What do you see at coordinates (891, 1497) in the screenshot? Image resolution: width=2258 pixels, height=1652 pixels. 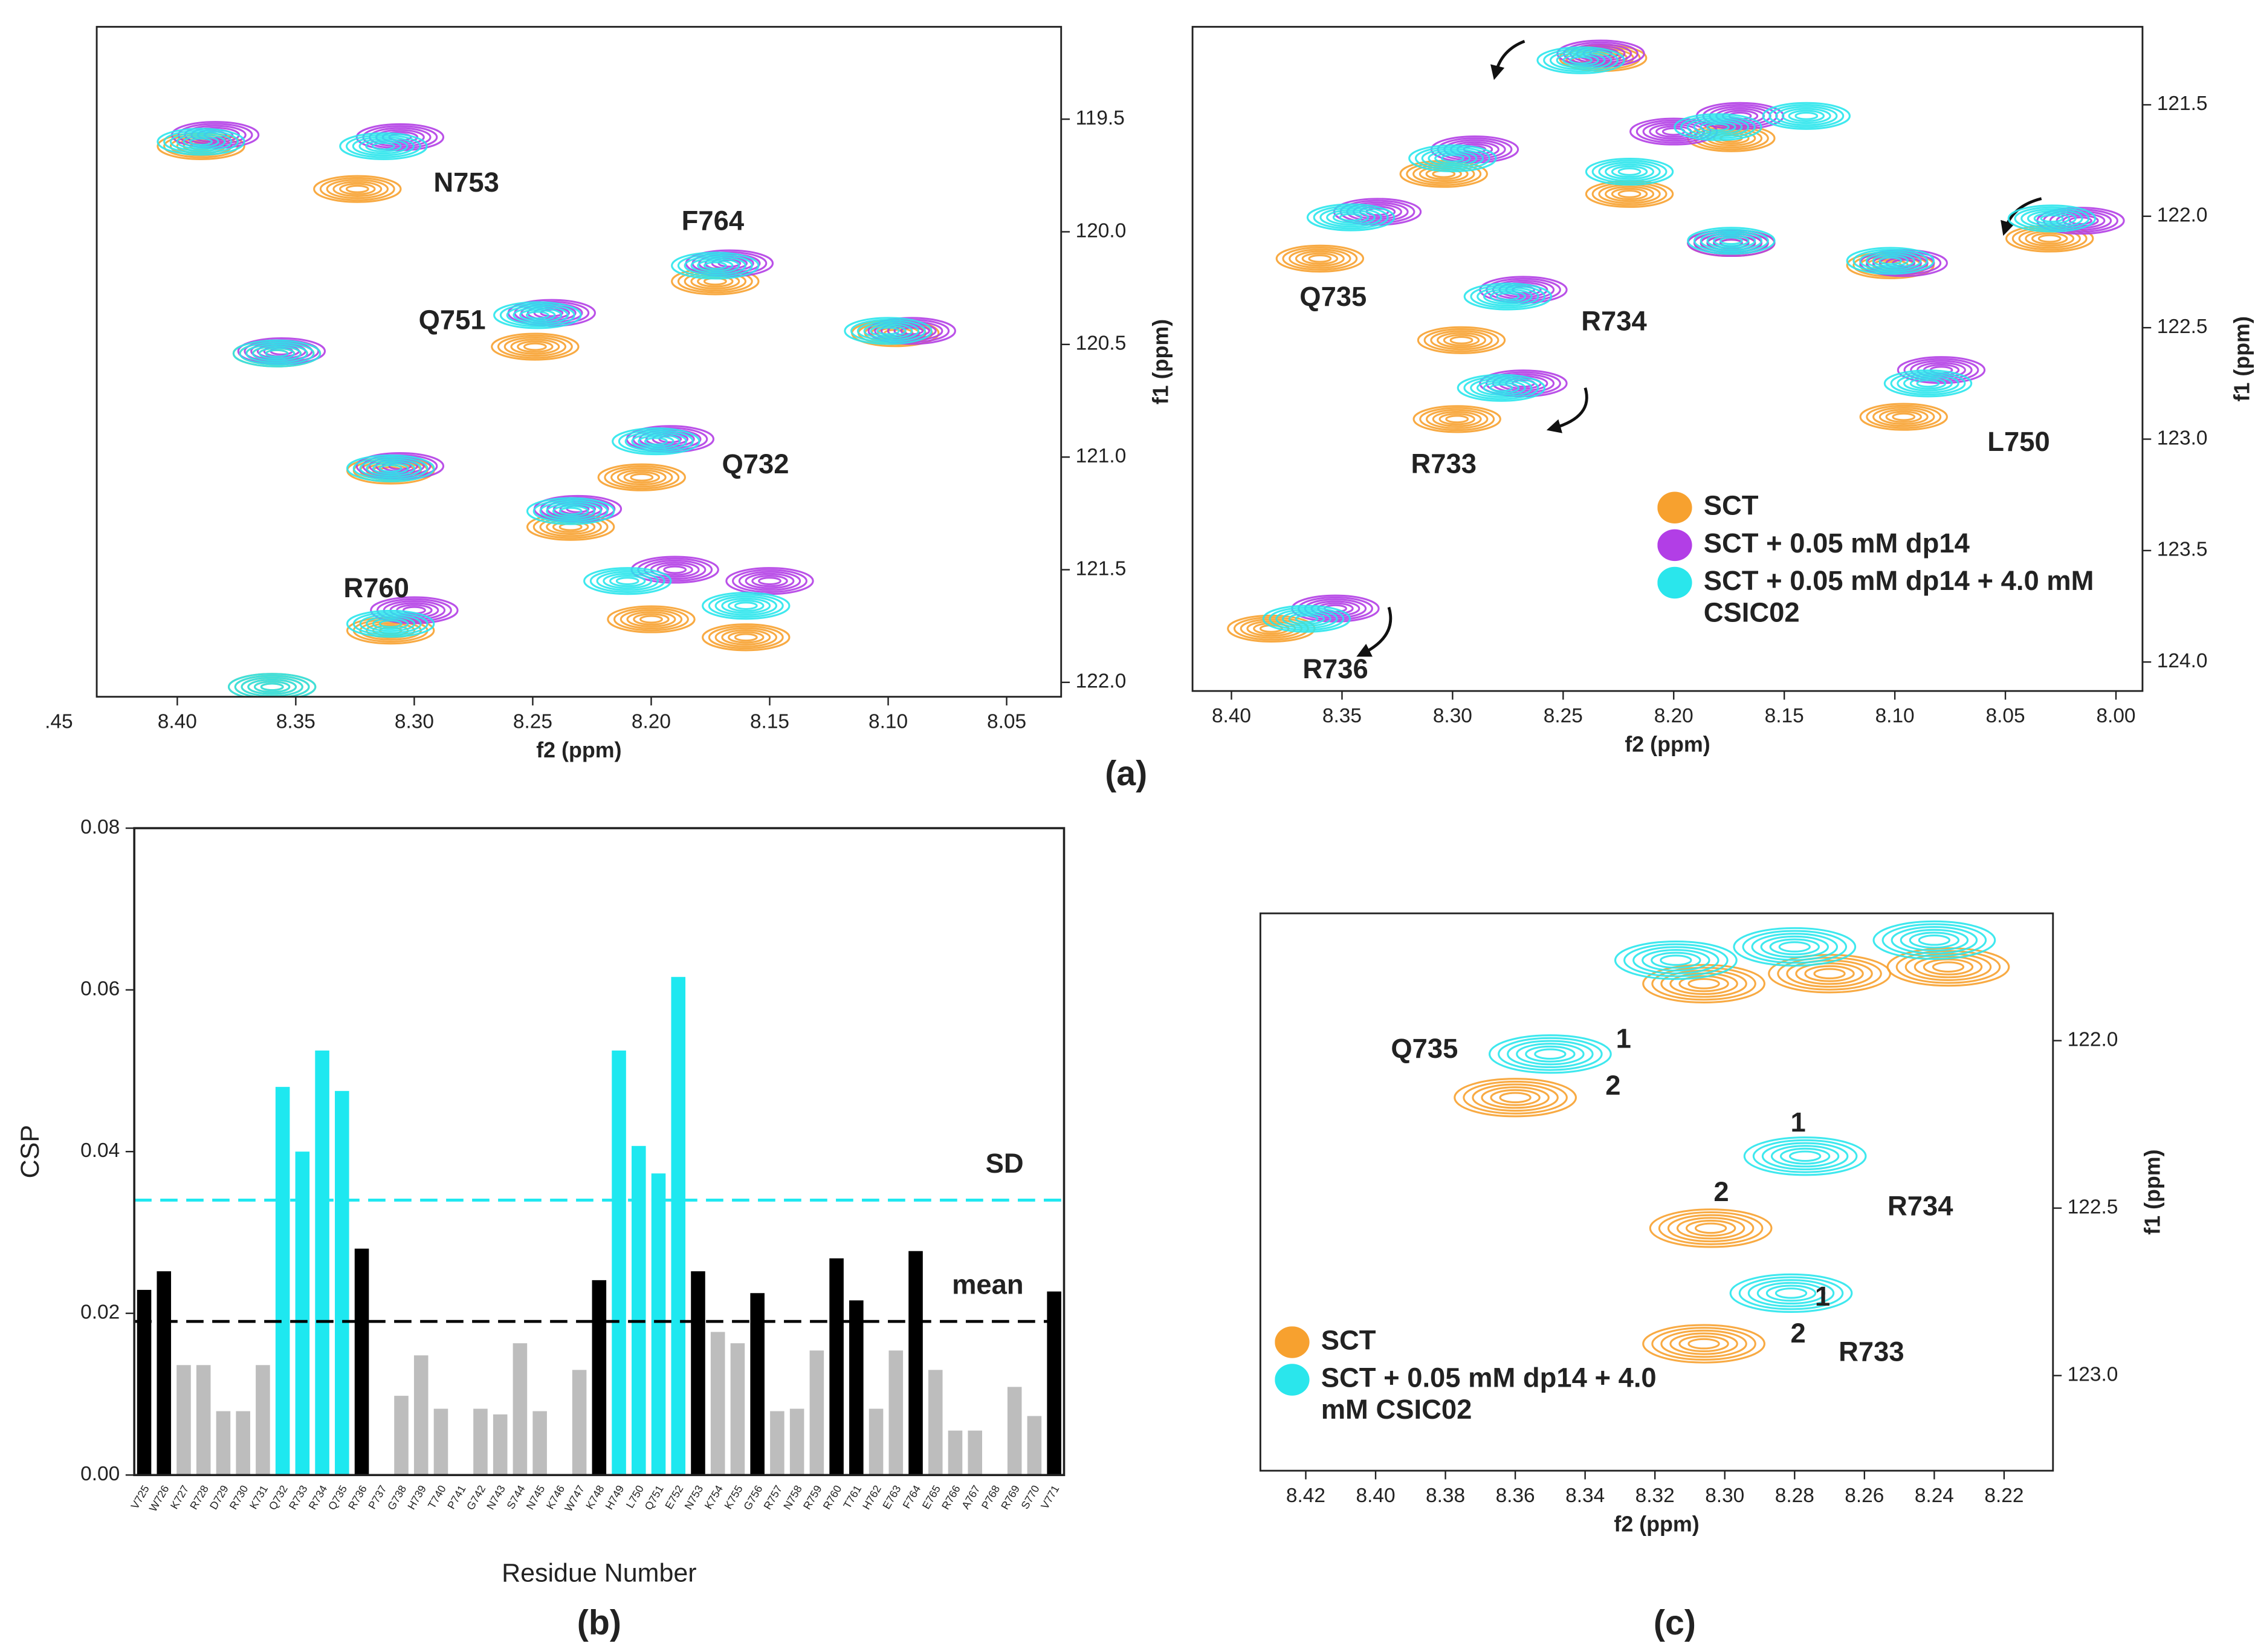 I see `x-tick-label: E763` at bounding box center [891, 1497].